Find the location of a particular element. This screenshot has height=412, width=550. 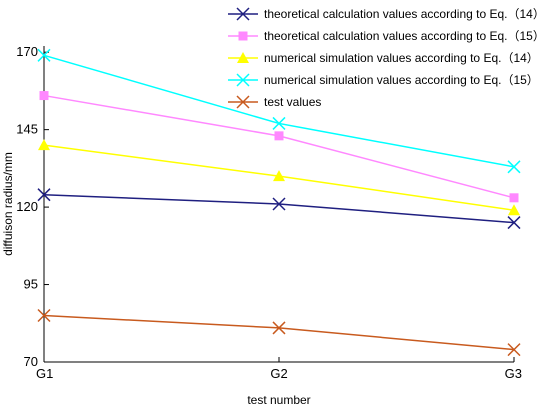

legend-label: test values is located at coordinates (292, 102).